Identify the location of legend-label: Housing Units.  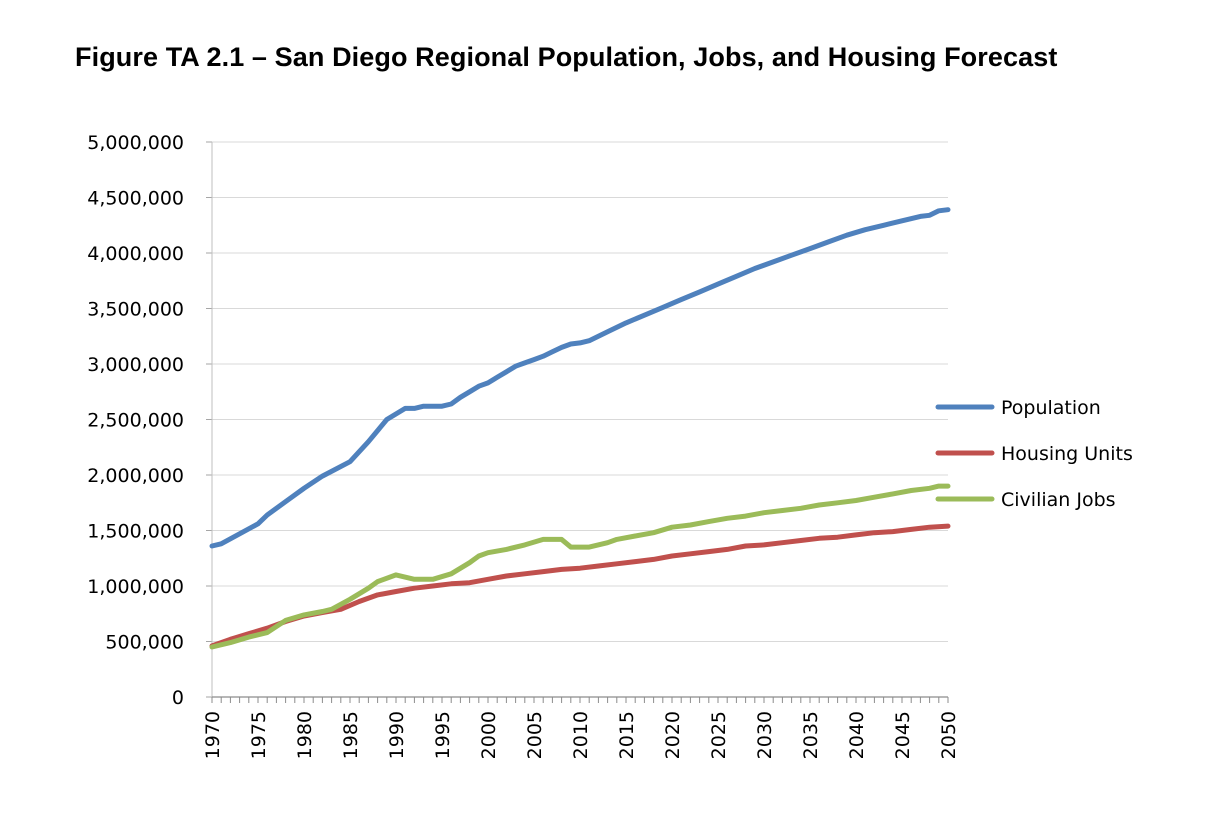
(1067, 454).